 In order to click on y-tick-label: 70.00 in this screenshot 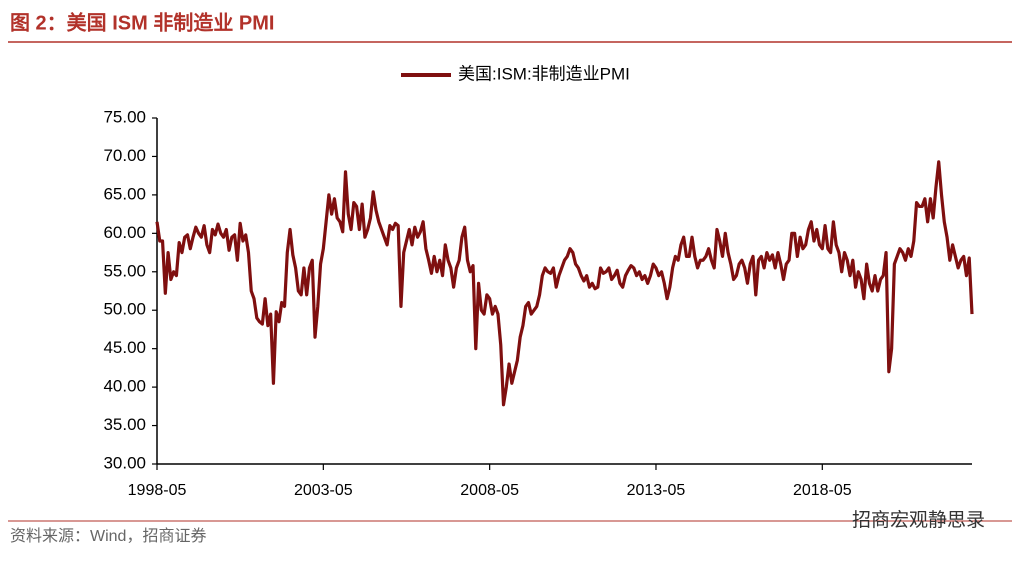, I will do `click(124, 155)`.